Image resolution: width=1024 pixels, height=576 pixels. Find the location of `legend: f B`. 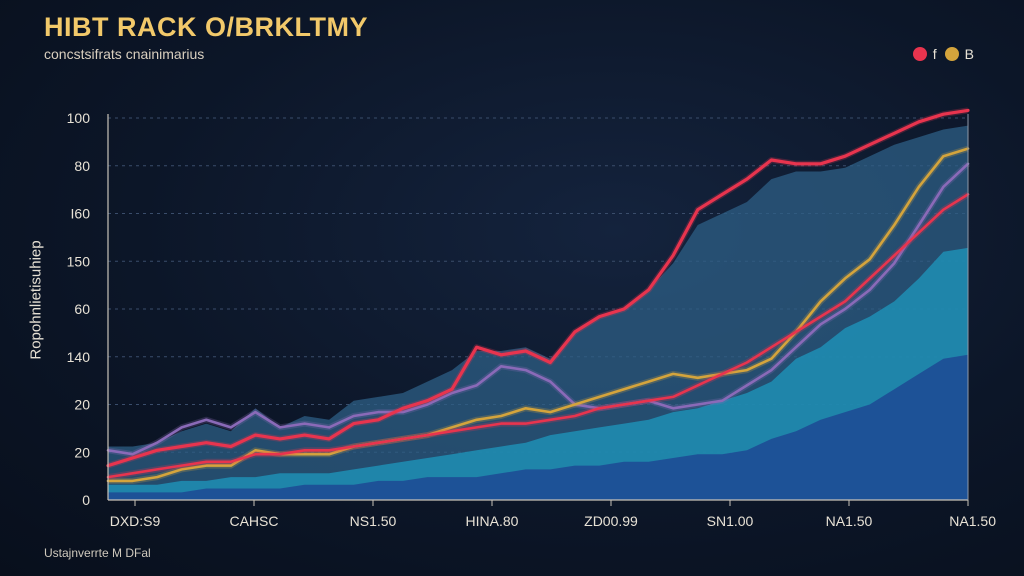

legend: f B is located at coordinates (943, 54).